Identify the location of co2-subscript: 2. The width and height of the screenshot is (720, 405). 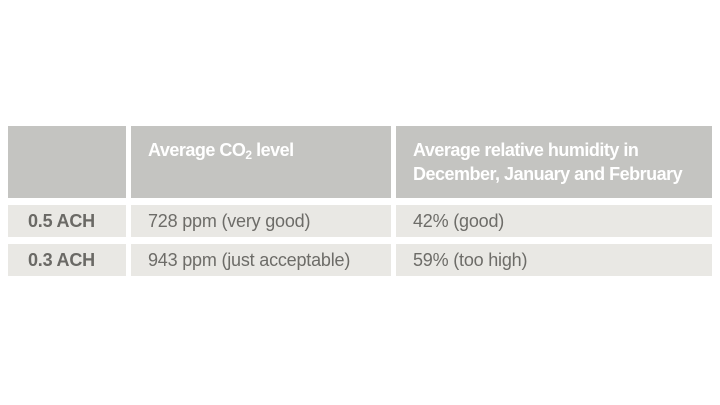
(248, 155).